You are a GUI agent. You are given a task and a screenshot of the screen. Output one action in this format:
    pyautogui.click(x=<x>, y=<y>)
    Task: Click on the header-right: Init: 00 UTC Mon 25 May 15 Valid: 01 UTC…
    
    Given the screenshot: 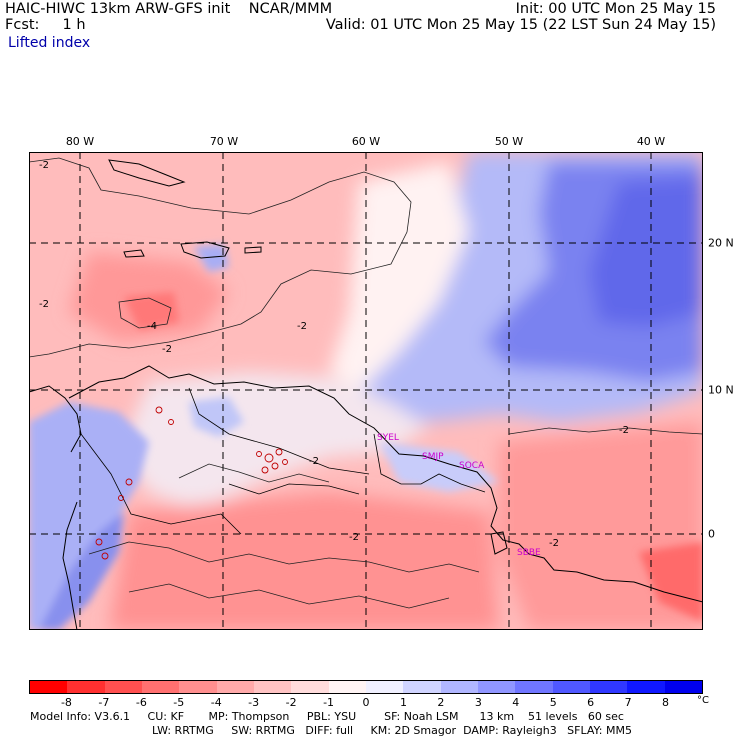 What is the action you would take?
    pyautogui.click(x=521, y=17)
    